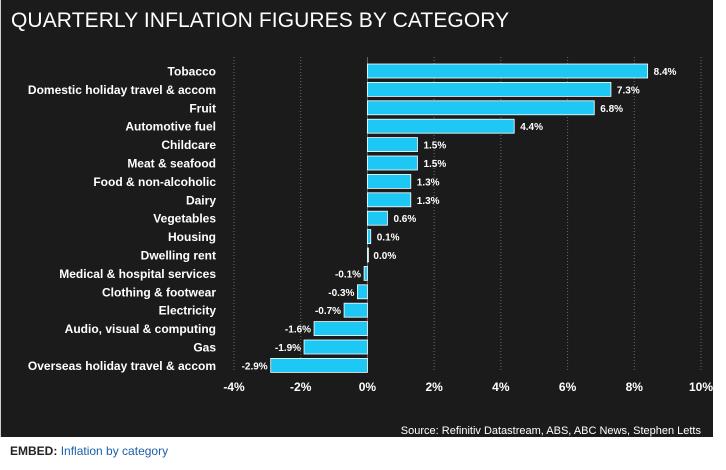 This screenshot has width=726, height=470. I want to click on category-label: Electricity, so click(188, 311).